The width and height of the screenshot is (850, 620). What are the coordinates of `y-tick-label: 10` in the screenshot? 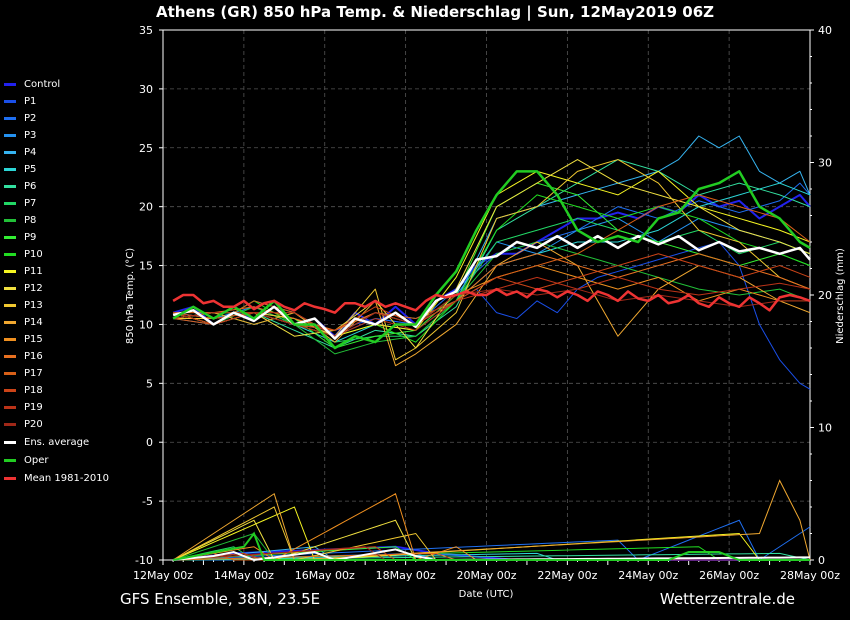 It's located at (146, 324).